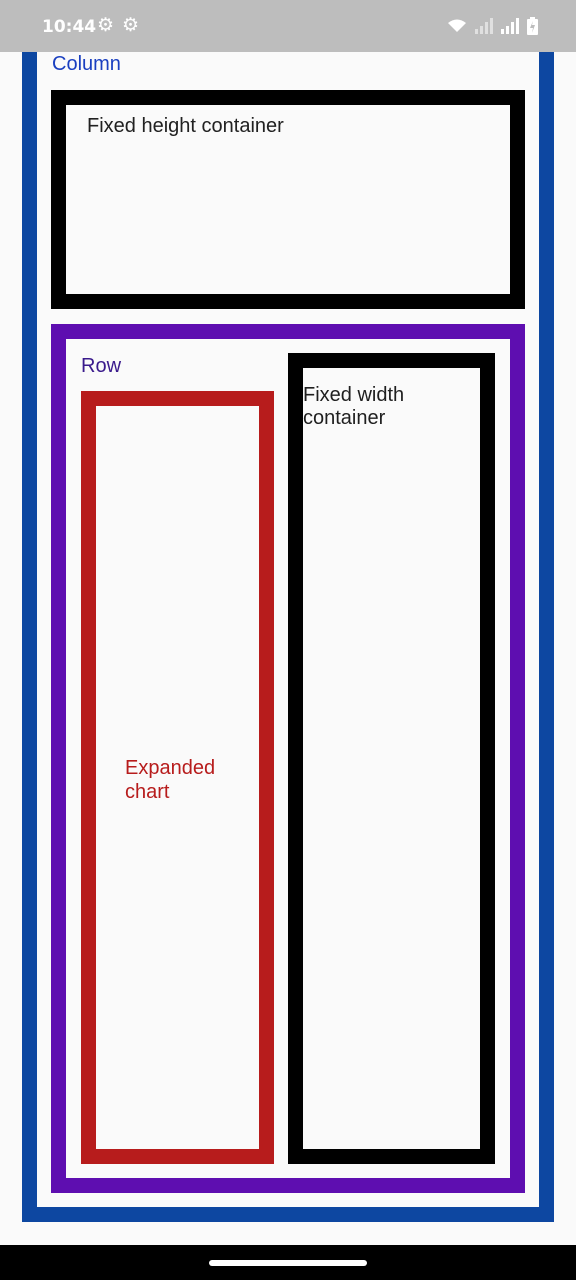 The image size is (576, 1280). What do you see at coordinates (354, 406) in the screenshot?
I see `fixed-width-label: Fixed width container` at bounding box center [354, 406].